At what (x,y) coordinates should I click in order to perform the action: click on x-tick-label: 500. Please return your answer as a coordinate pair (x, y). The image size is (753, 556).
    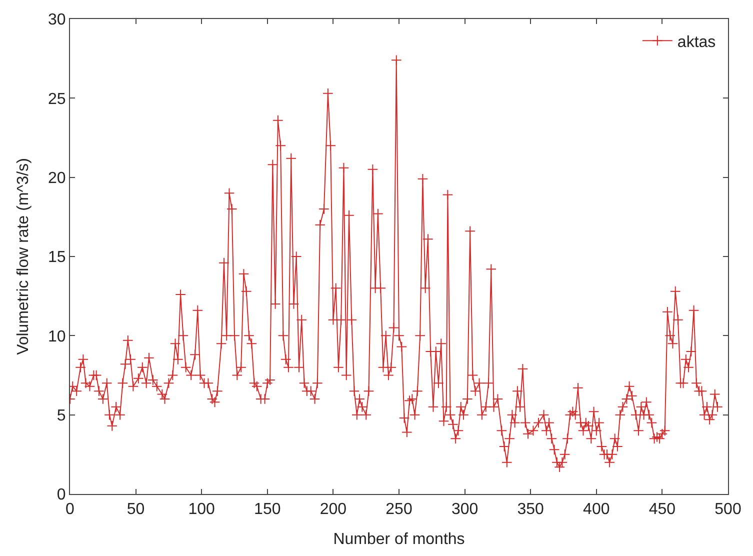
    Looking at the image, I should click on (728, 509).